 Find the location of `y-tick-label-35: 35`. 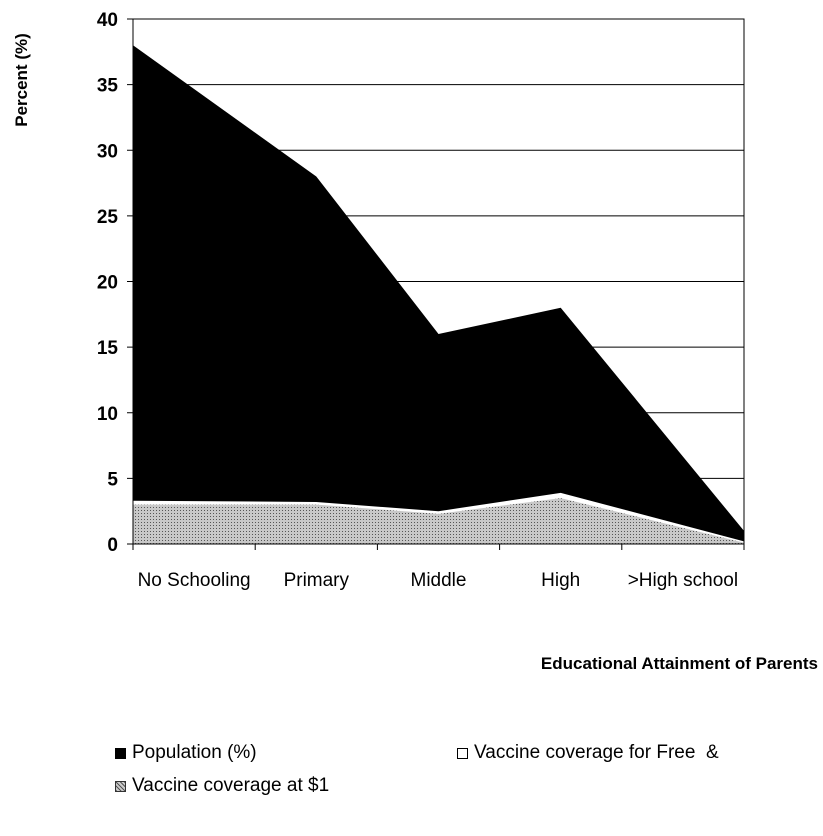

y-tick-label-35: 35 is located at coordinates (108, 86).